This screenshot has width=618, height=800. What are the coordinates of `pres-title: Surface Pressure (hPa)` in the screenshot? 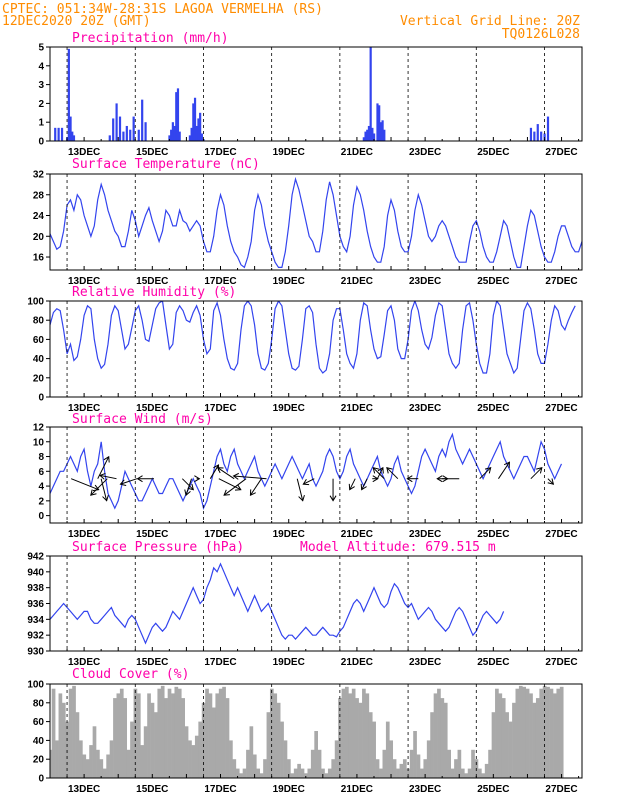 It's located at (158, 547).